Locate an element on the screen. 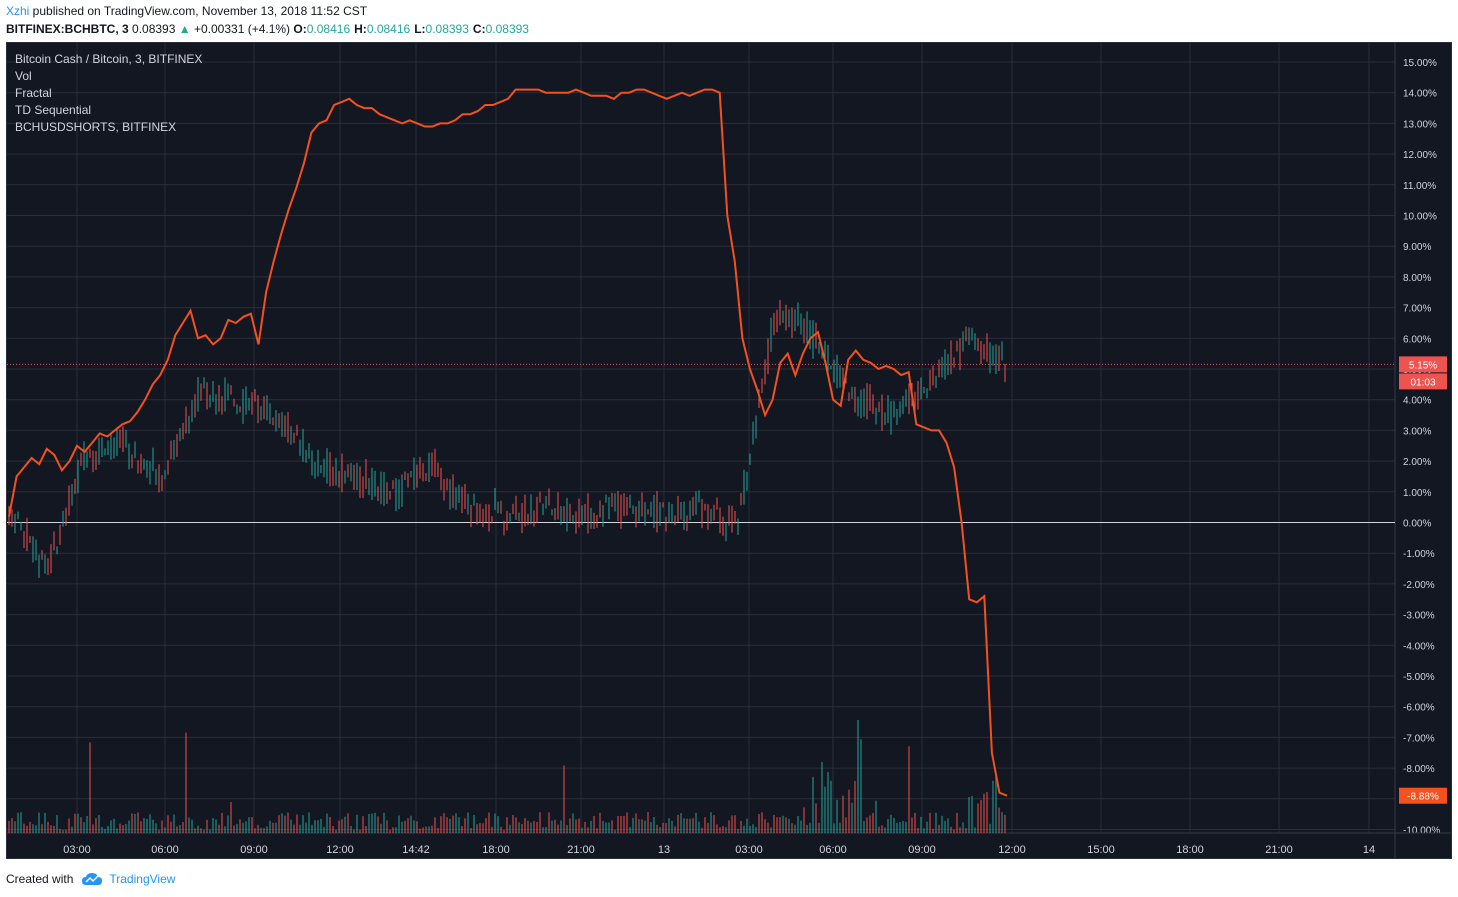  legend-shorts: BCHUSDSHORTS, BITFINEX is located at coordinates (96, 127).